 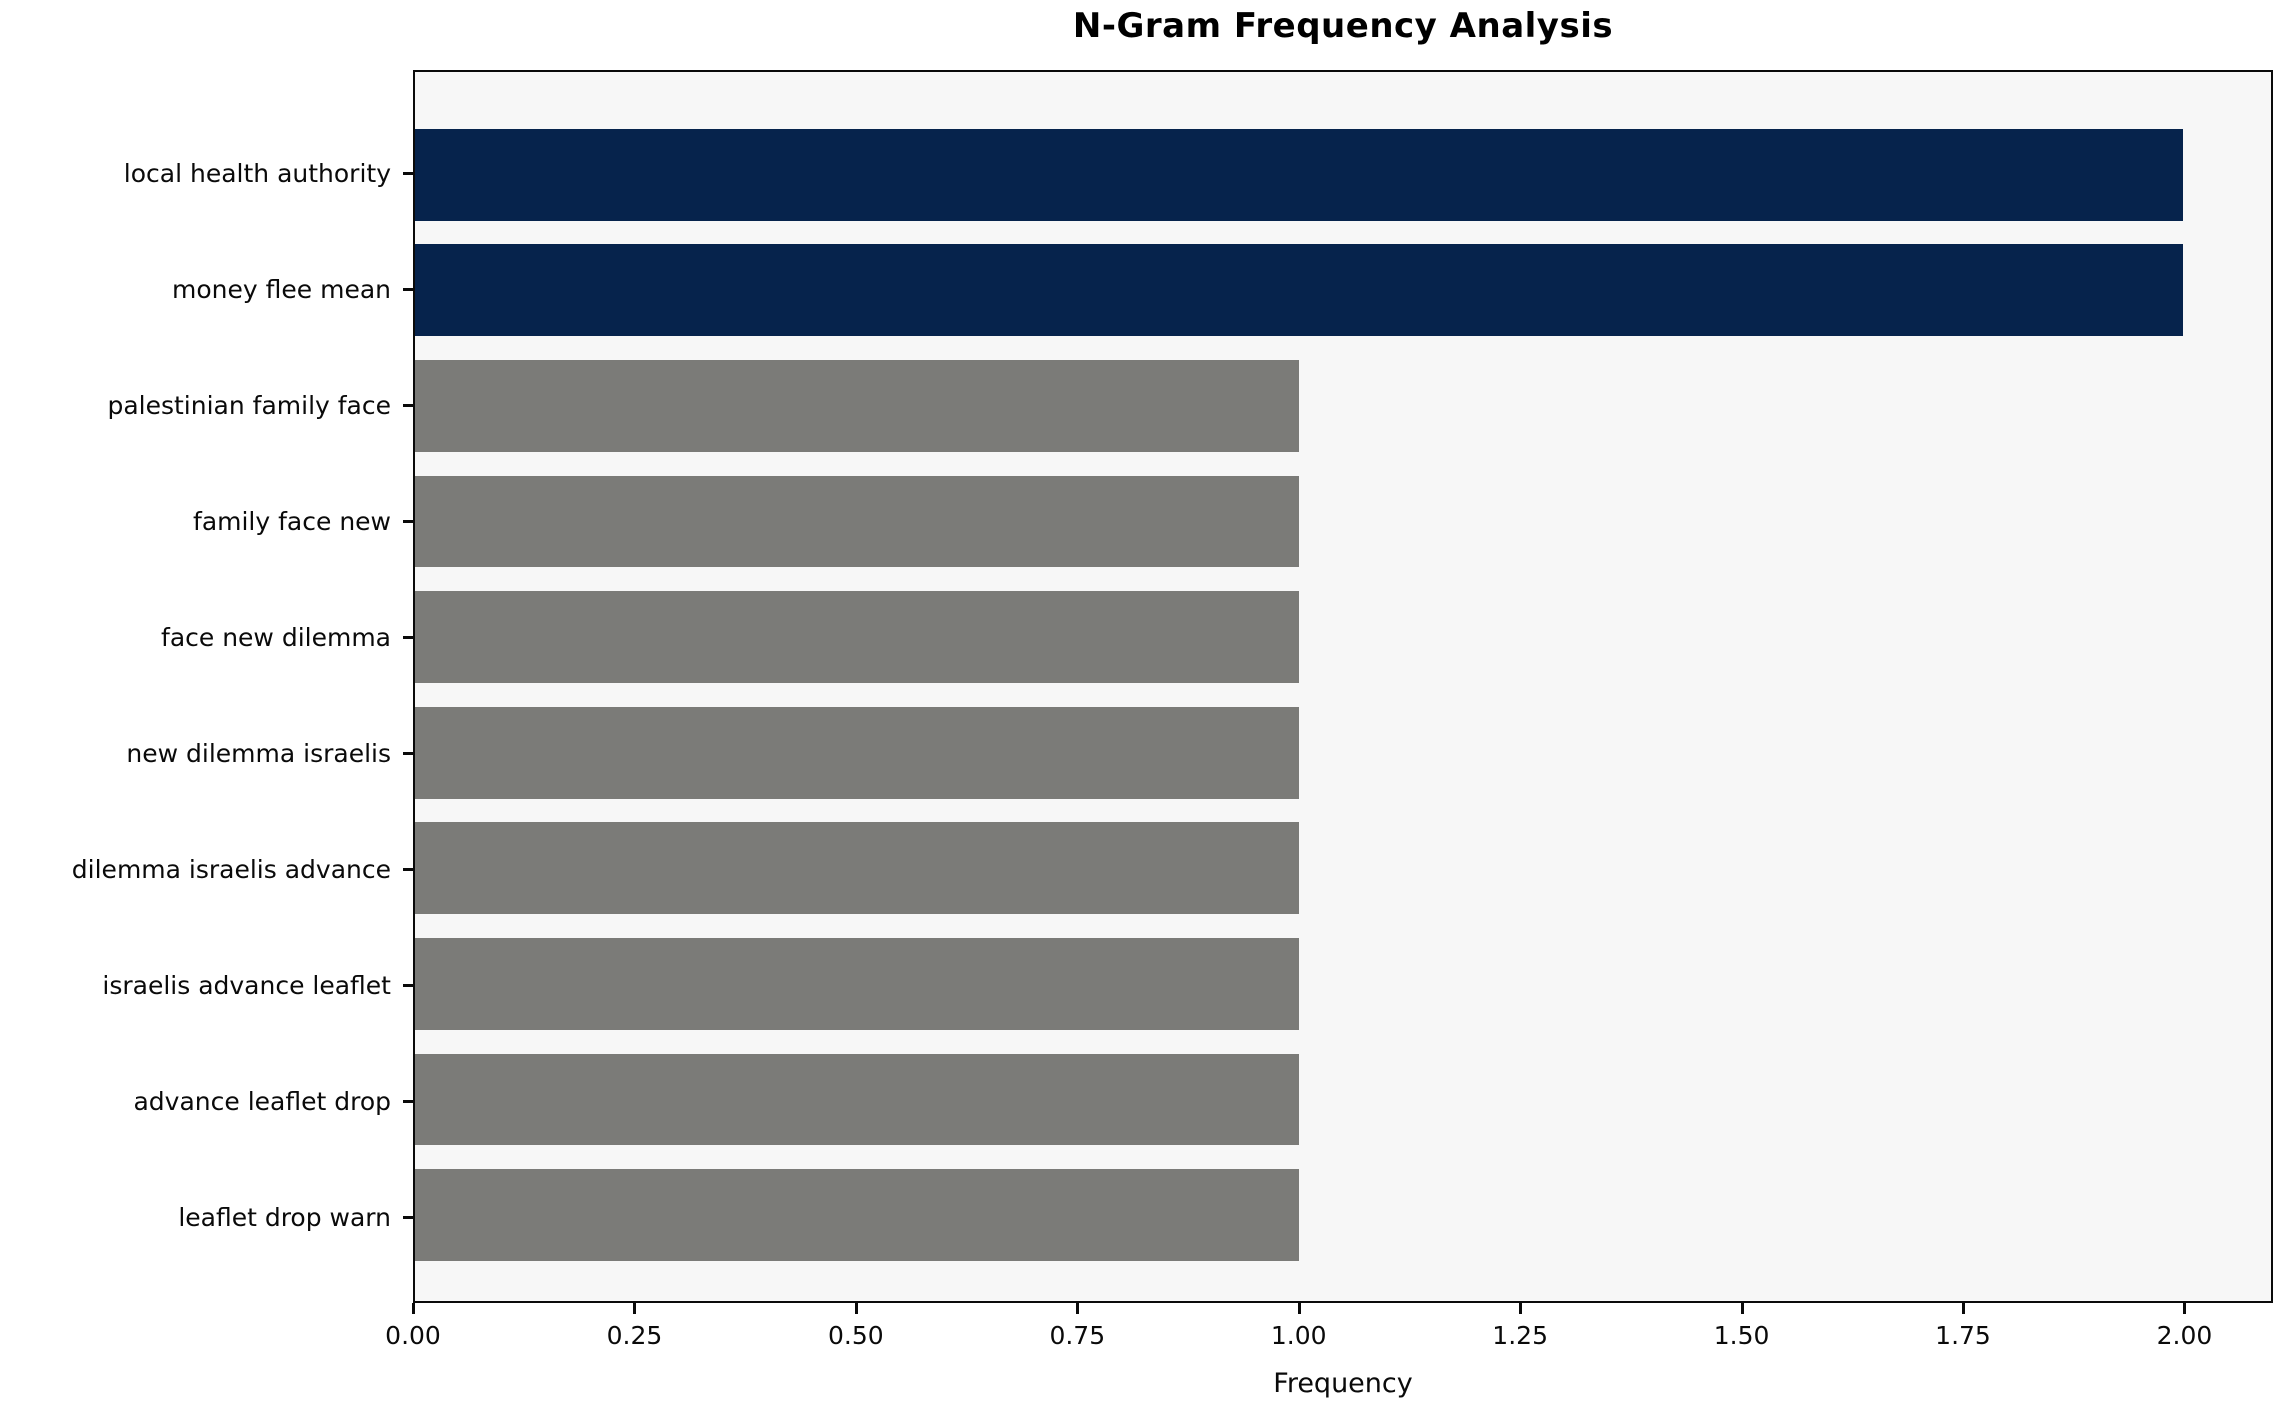 I want to click on x-tick-label: 0.00, so click(x=413, y=1335).